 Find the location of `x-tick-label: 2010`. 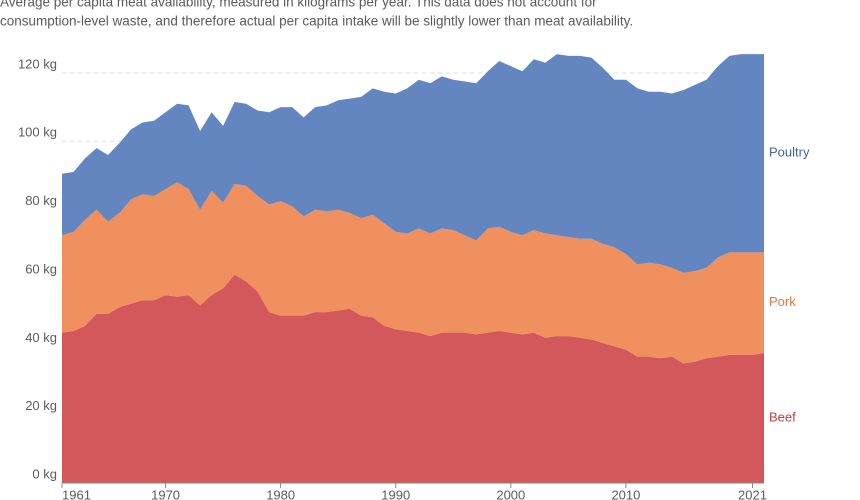

x-tick-label: 2010 is located at coordinates (625, 493).